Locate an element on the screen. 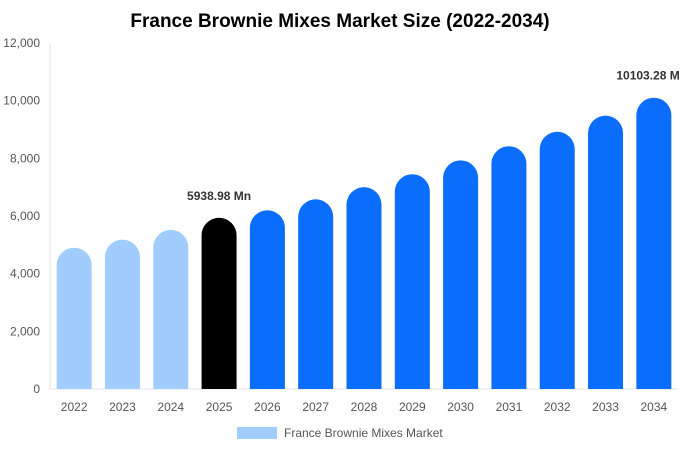  bar-2026 is located at coordinates (267, 299).